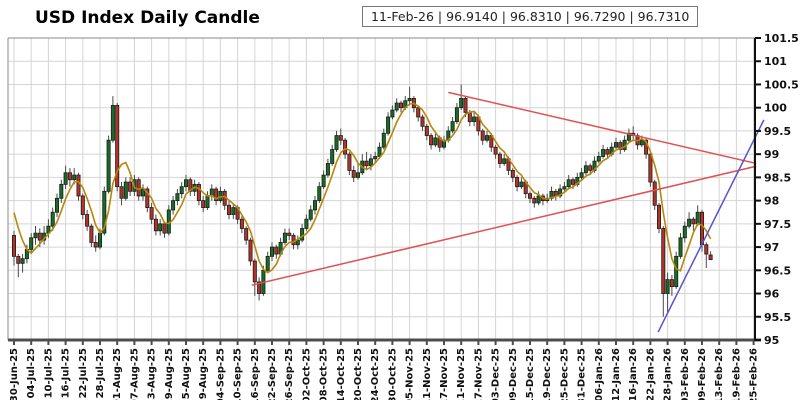 Image resolution: width=800 pixels, height=400 pixels. Describe the element at coordinates (777, 317) in the screenshot. I see `svg-text: 95.5` at that location.